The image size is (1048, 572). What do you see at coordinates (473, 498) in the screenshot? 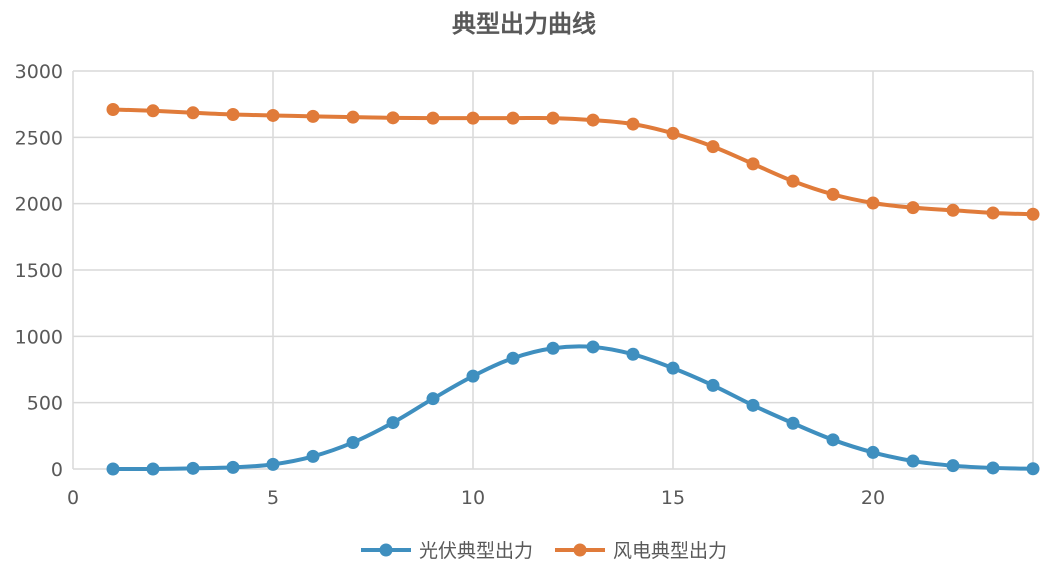
I see `x-tick-label: 10` at bounding box center [473, 498].